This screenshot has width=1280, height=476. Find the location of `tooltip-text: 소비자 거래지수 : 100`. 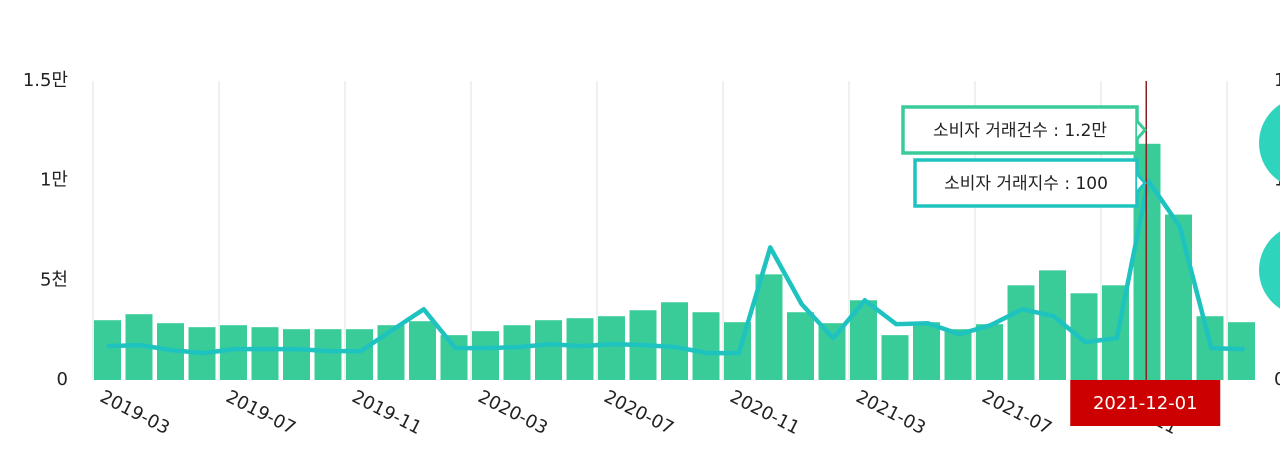

tooltip-text: 소비자 거래지수 : 100 is located at coordinates (1026, 184).